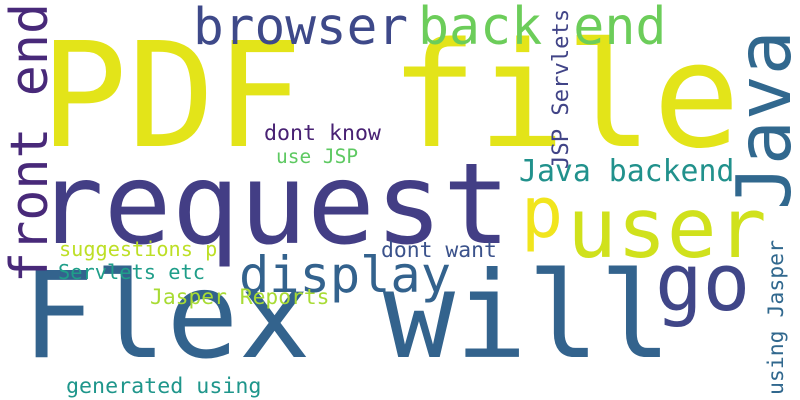 The width and height of the screenshot is (800, 400). I want to click on word-java-backend: Java backend, so click(626, 172).